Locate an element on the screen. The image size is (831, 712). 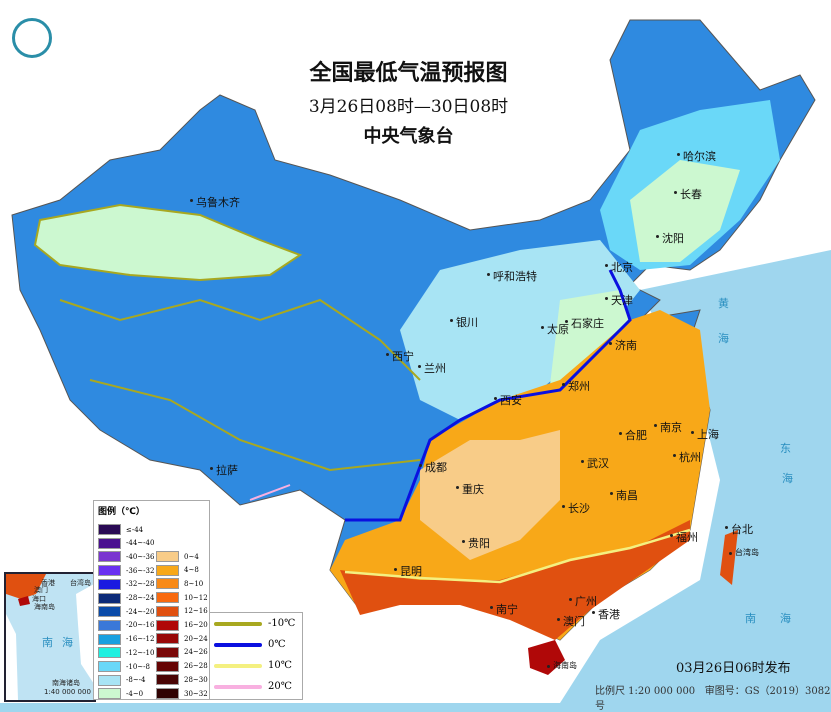
isotherm-20c is located at coordinates (270, 492).